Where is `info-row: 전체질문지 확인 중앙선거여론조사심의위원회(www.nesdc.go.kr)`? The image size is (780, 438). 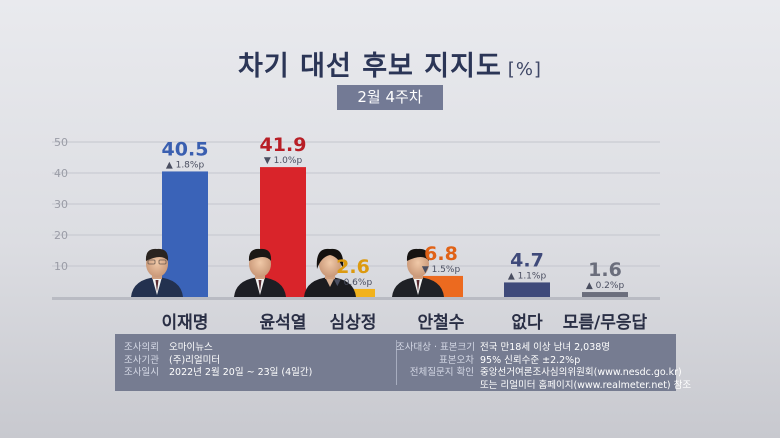
info-row: 전체질문지 확인 중앙선거여론조사심의위원회(www.nesdc.go.kr) is located at coordinates (539, 371).